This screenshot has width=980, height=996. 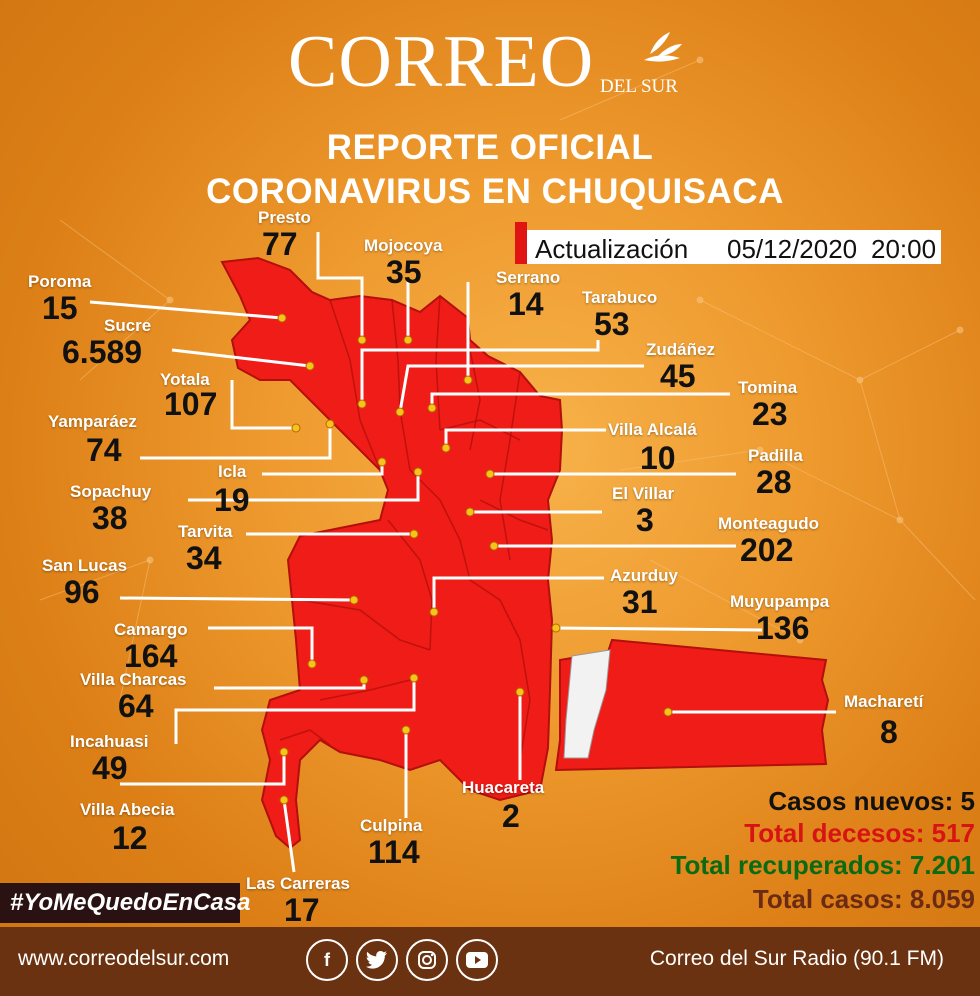 I want to click on update-marker, so click(x=521, y=243).